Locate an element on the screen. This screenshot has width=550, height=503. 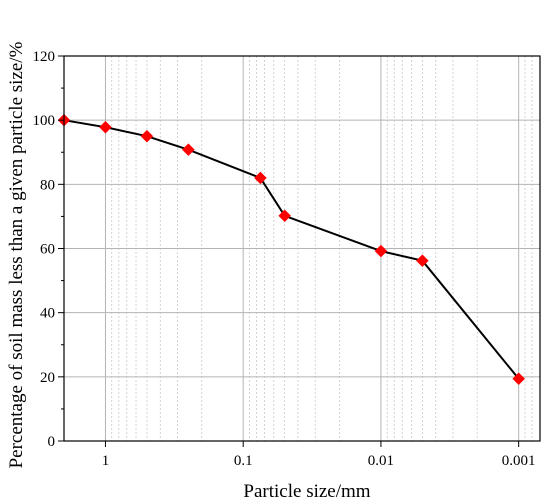
x-tick-label: 0.01 is located at coordinates (381, 461).